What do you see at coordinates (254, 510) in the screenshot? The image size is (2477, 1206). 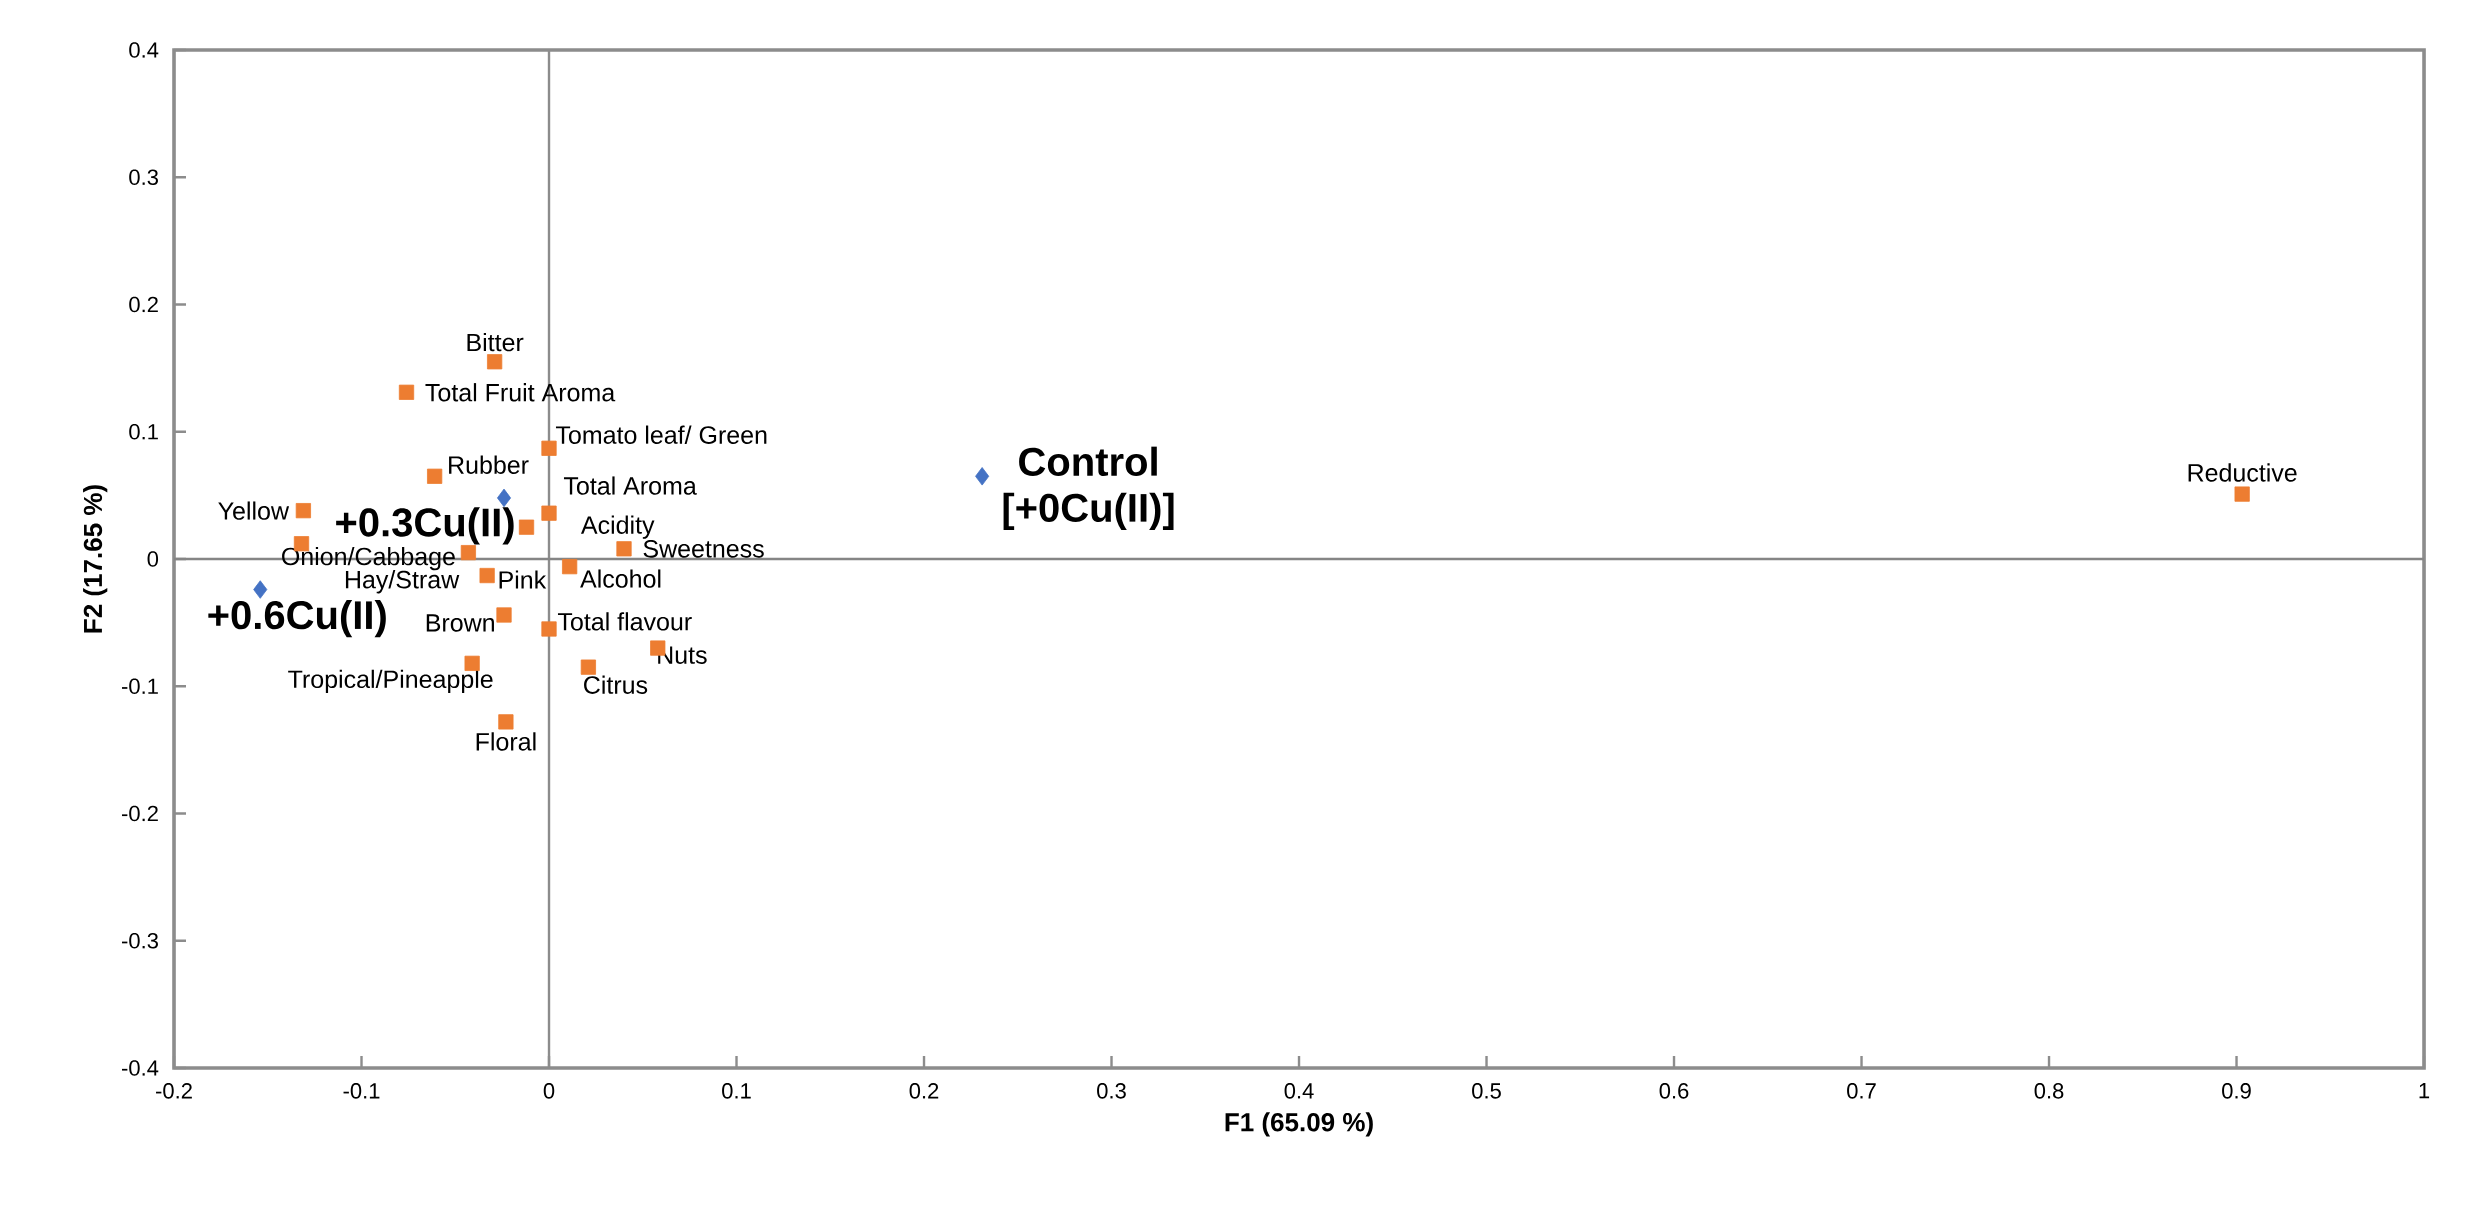 I see `annotation: Yellow` at bounding box center [254, 510].